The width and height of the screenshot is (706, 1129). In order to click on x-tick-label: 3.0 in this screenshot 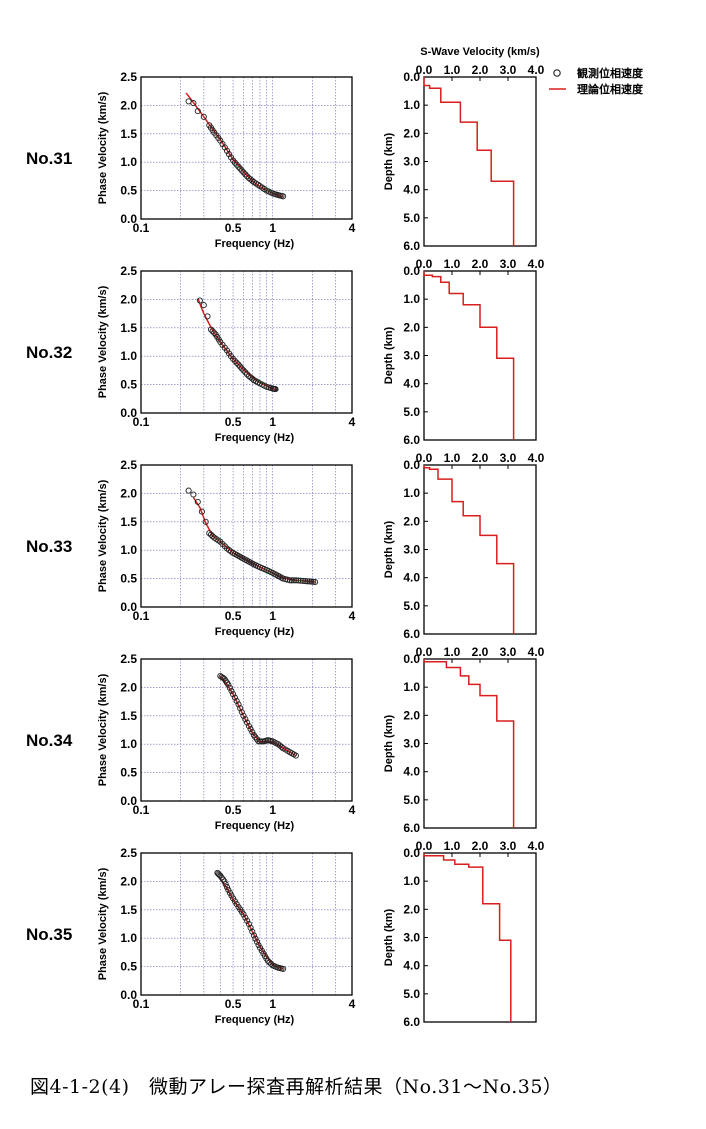, I will do `click(508, 652)`.